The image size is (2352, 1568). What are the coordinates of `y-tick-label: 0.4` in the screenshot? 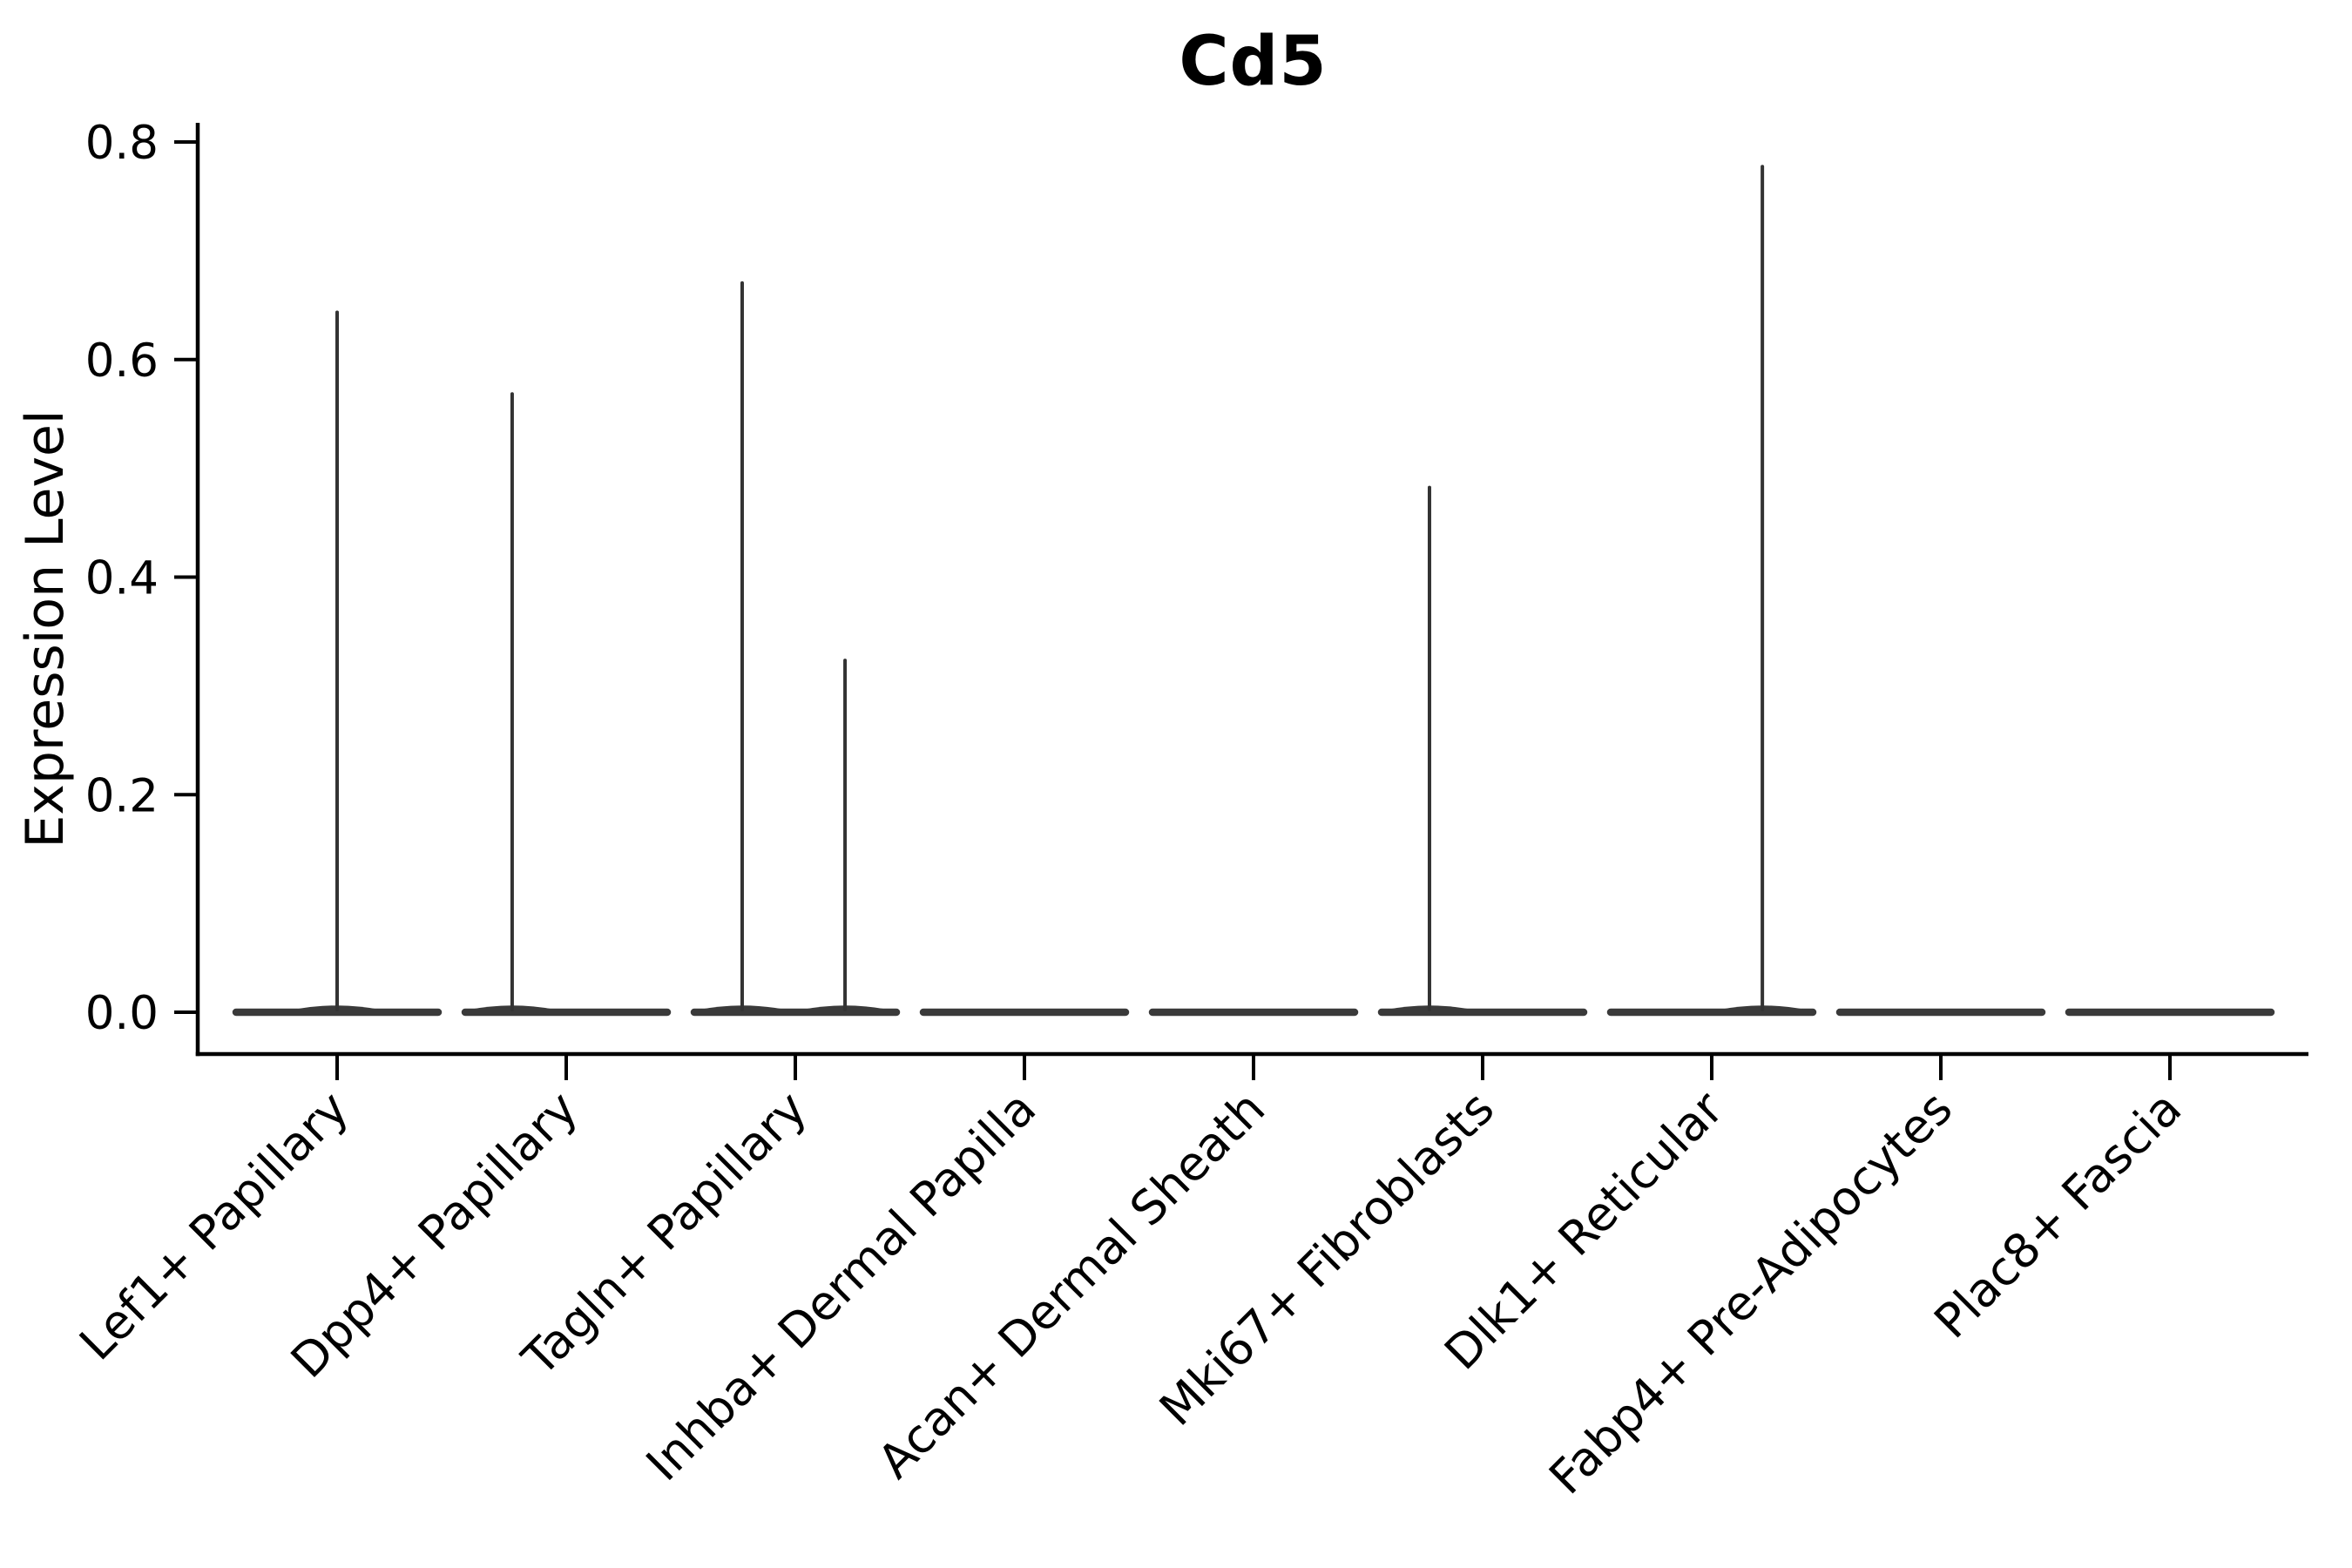 It's located at (122, 578).